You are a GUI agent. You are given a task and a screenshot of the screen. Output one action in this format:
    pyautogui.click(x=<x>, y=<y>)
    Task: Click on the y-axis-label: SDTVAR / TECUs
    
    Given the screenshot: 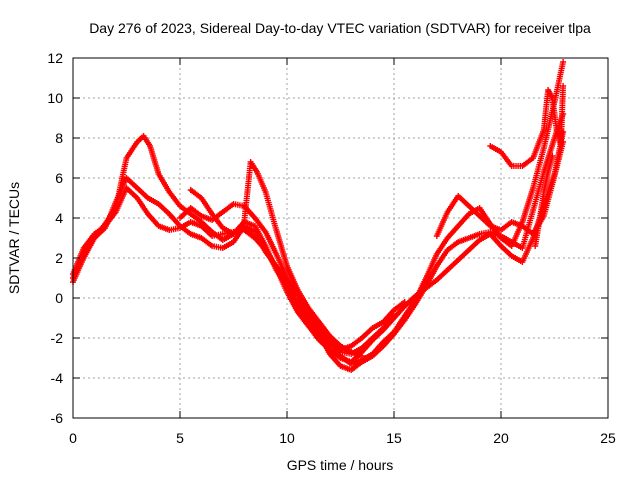 What is the action you would take?
    pyautogui.click(x=14, y=238)
    